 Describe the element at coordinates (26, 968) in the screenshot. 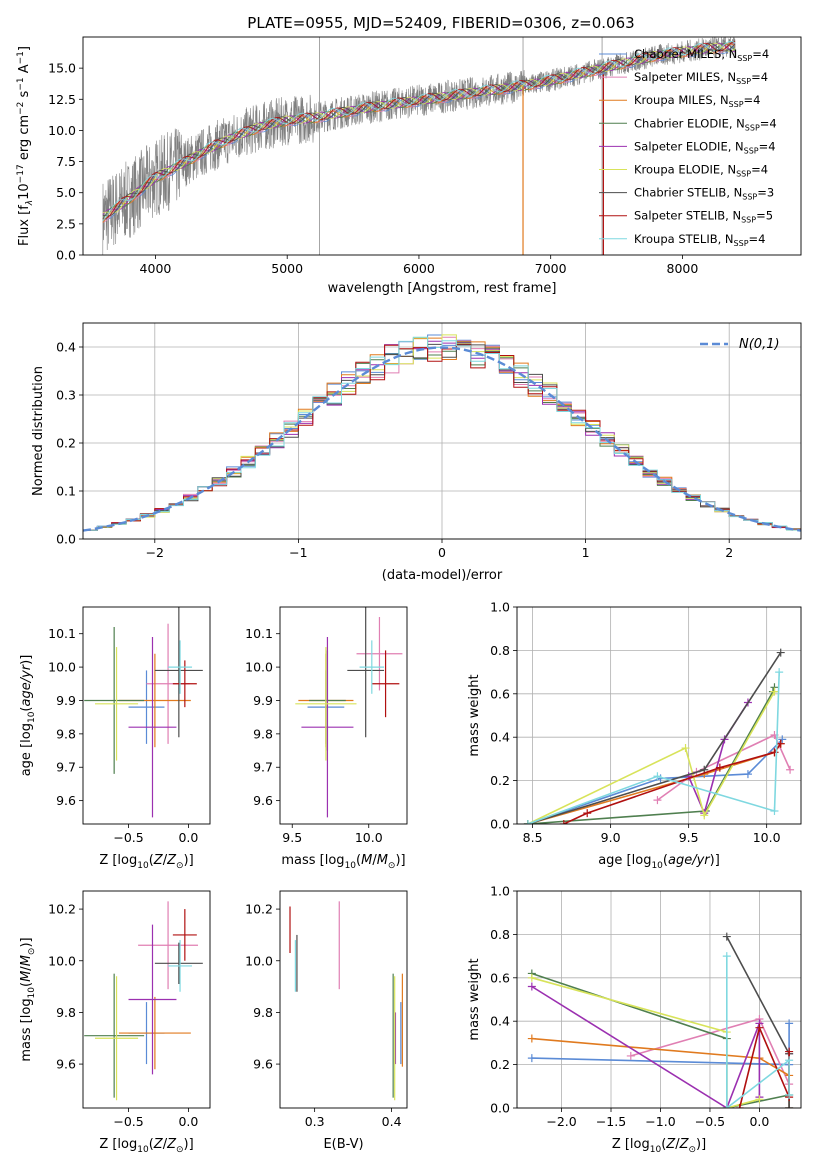

I see `z_mass-ylabel-part: /` at that location.